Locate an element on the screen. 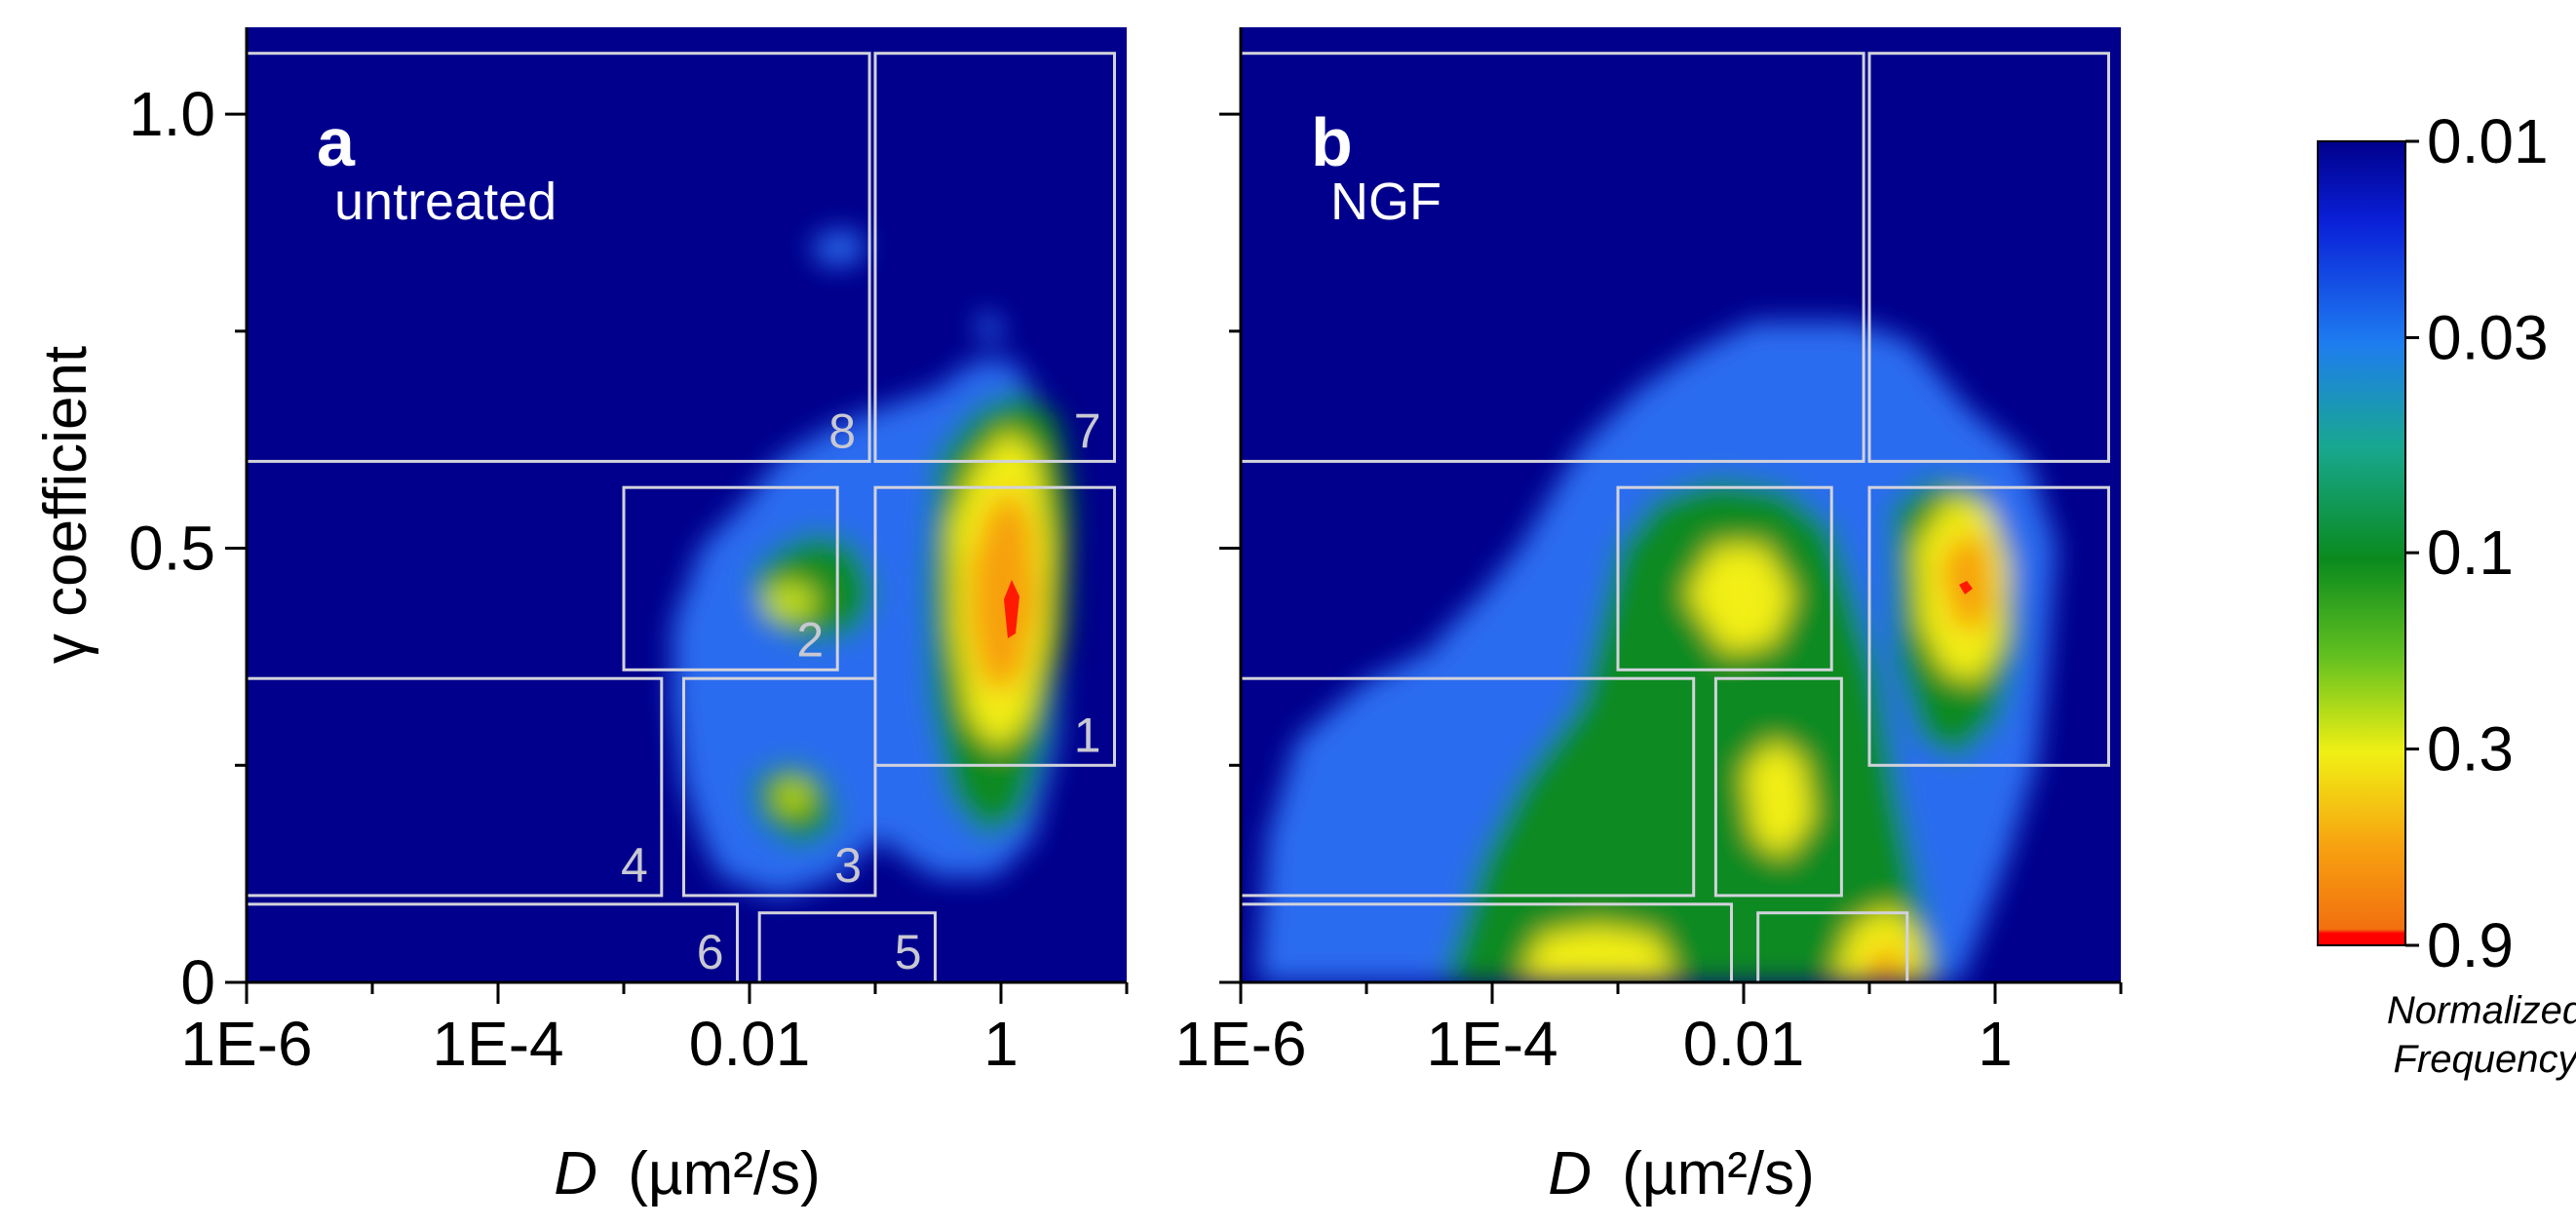 The width and height of the screenshot is (2576, 1226). panel-a-y-tick-label: 0 is located at coordinates (197, 982).